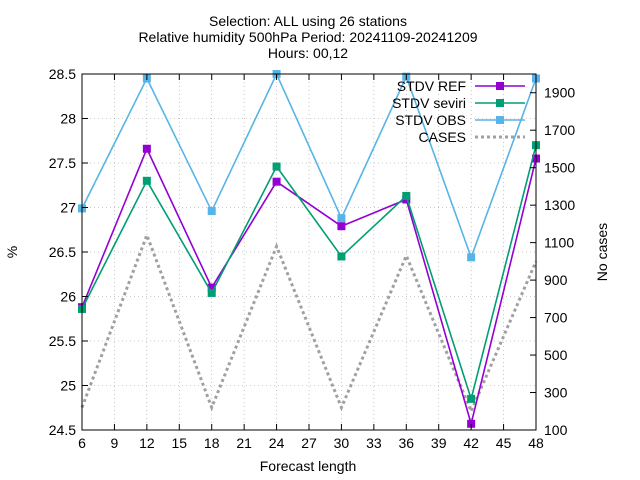 The image size is (640, 480). I want to click on y2-tick-label: 1300, so click(559, 205).